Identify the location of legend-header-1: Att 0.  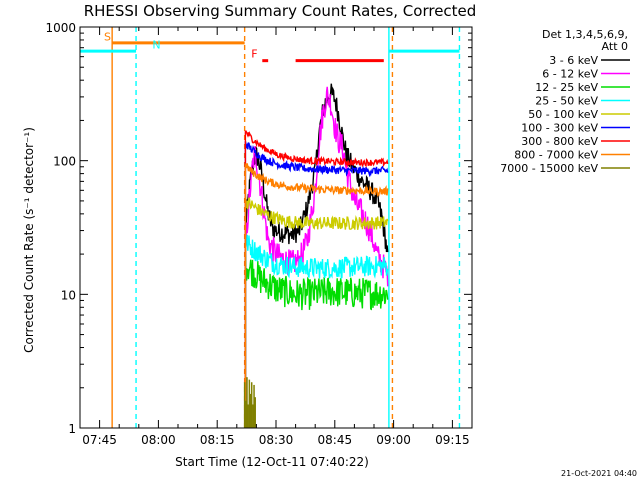
(615, 46).